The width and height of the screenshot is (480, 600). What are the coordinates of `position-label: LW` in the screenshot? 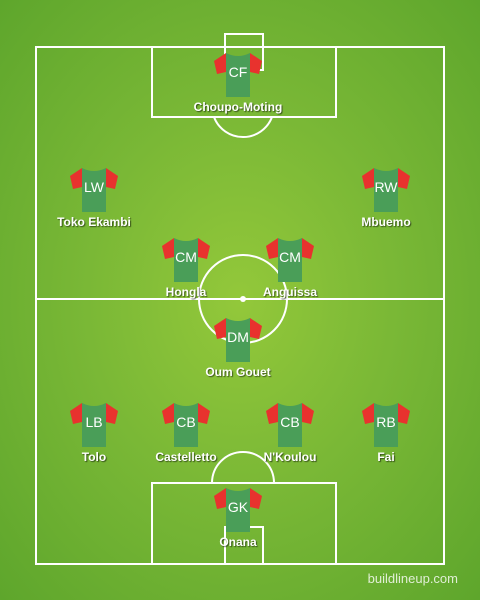 It's located at (94, 187).